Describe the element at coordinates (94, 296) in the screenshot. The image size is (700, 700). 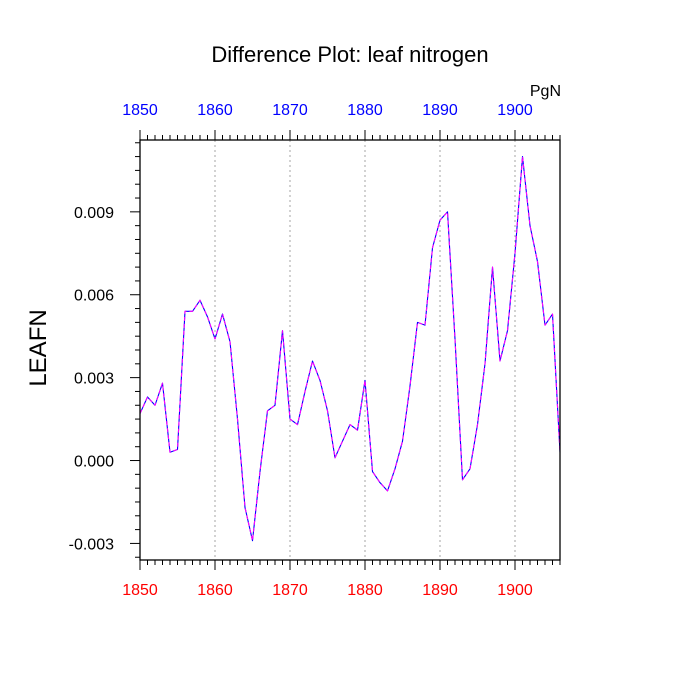
I see `y-tick-label: 0.006` at that location.